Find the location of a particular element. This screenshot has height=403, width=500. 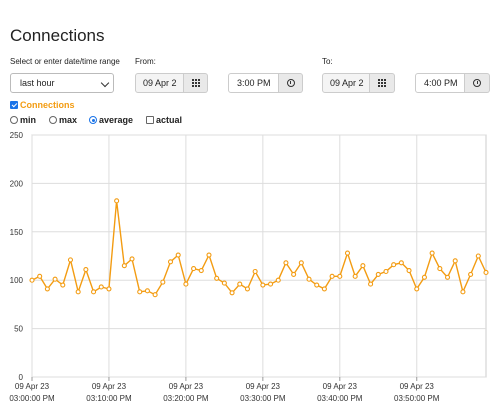

agg-option-label: min is located at coordinates (28, 120).